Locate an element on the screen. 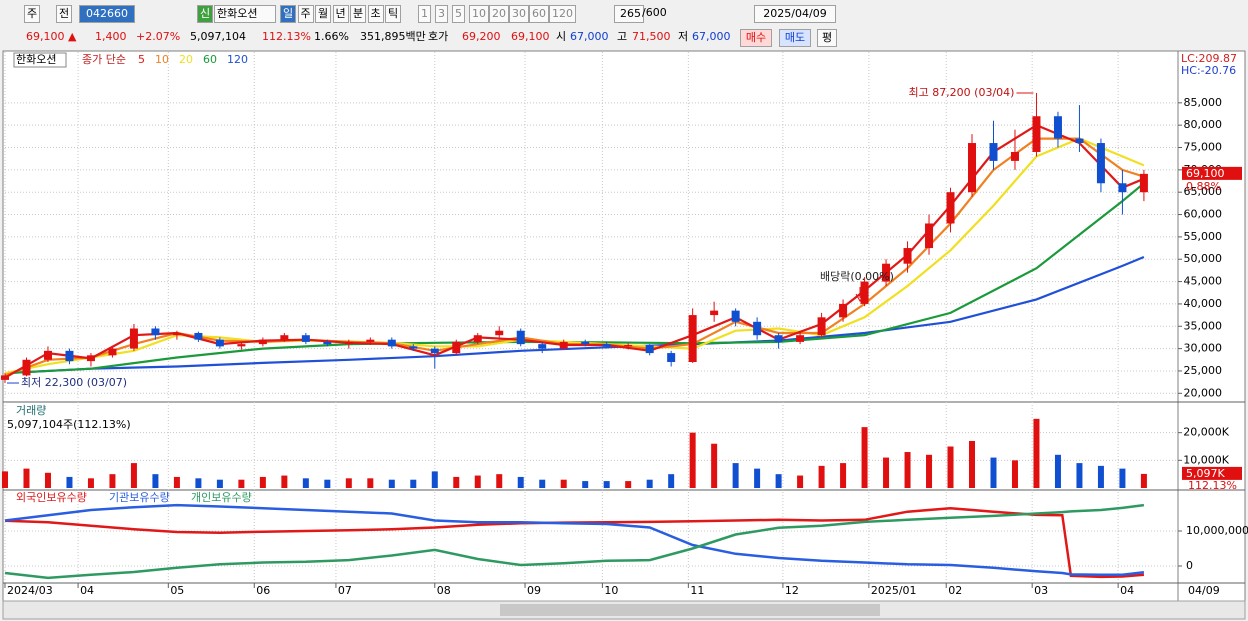 The image size is (1248, 621). chart-type: 주 is located at coordinates (32, 14).